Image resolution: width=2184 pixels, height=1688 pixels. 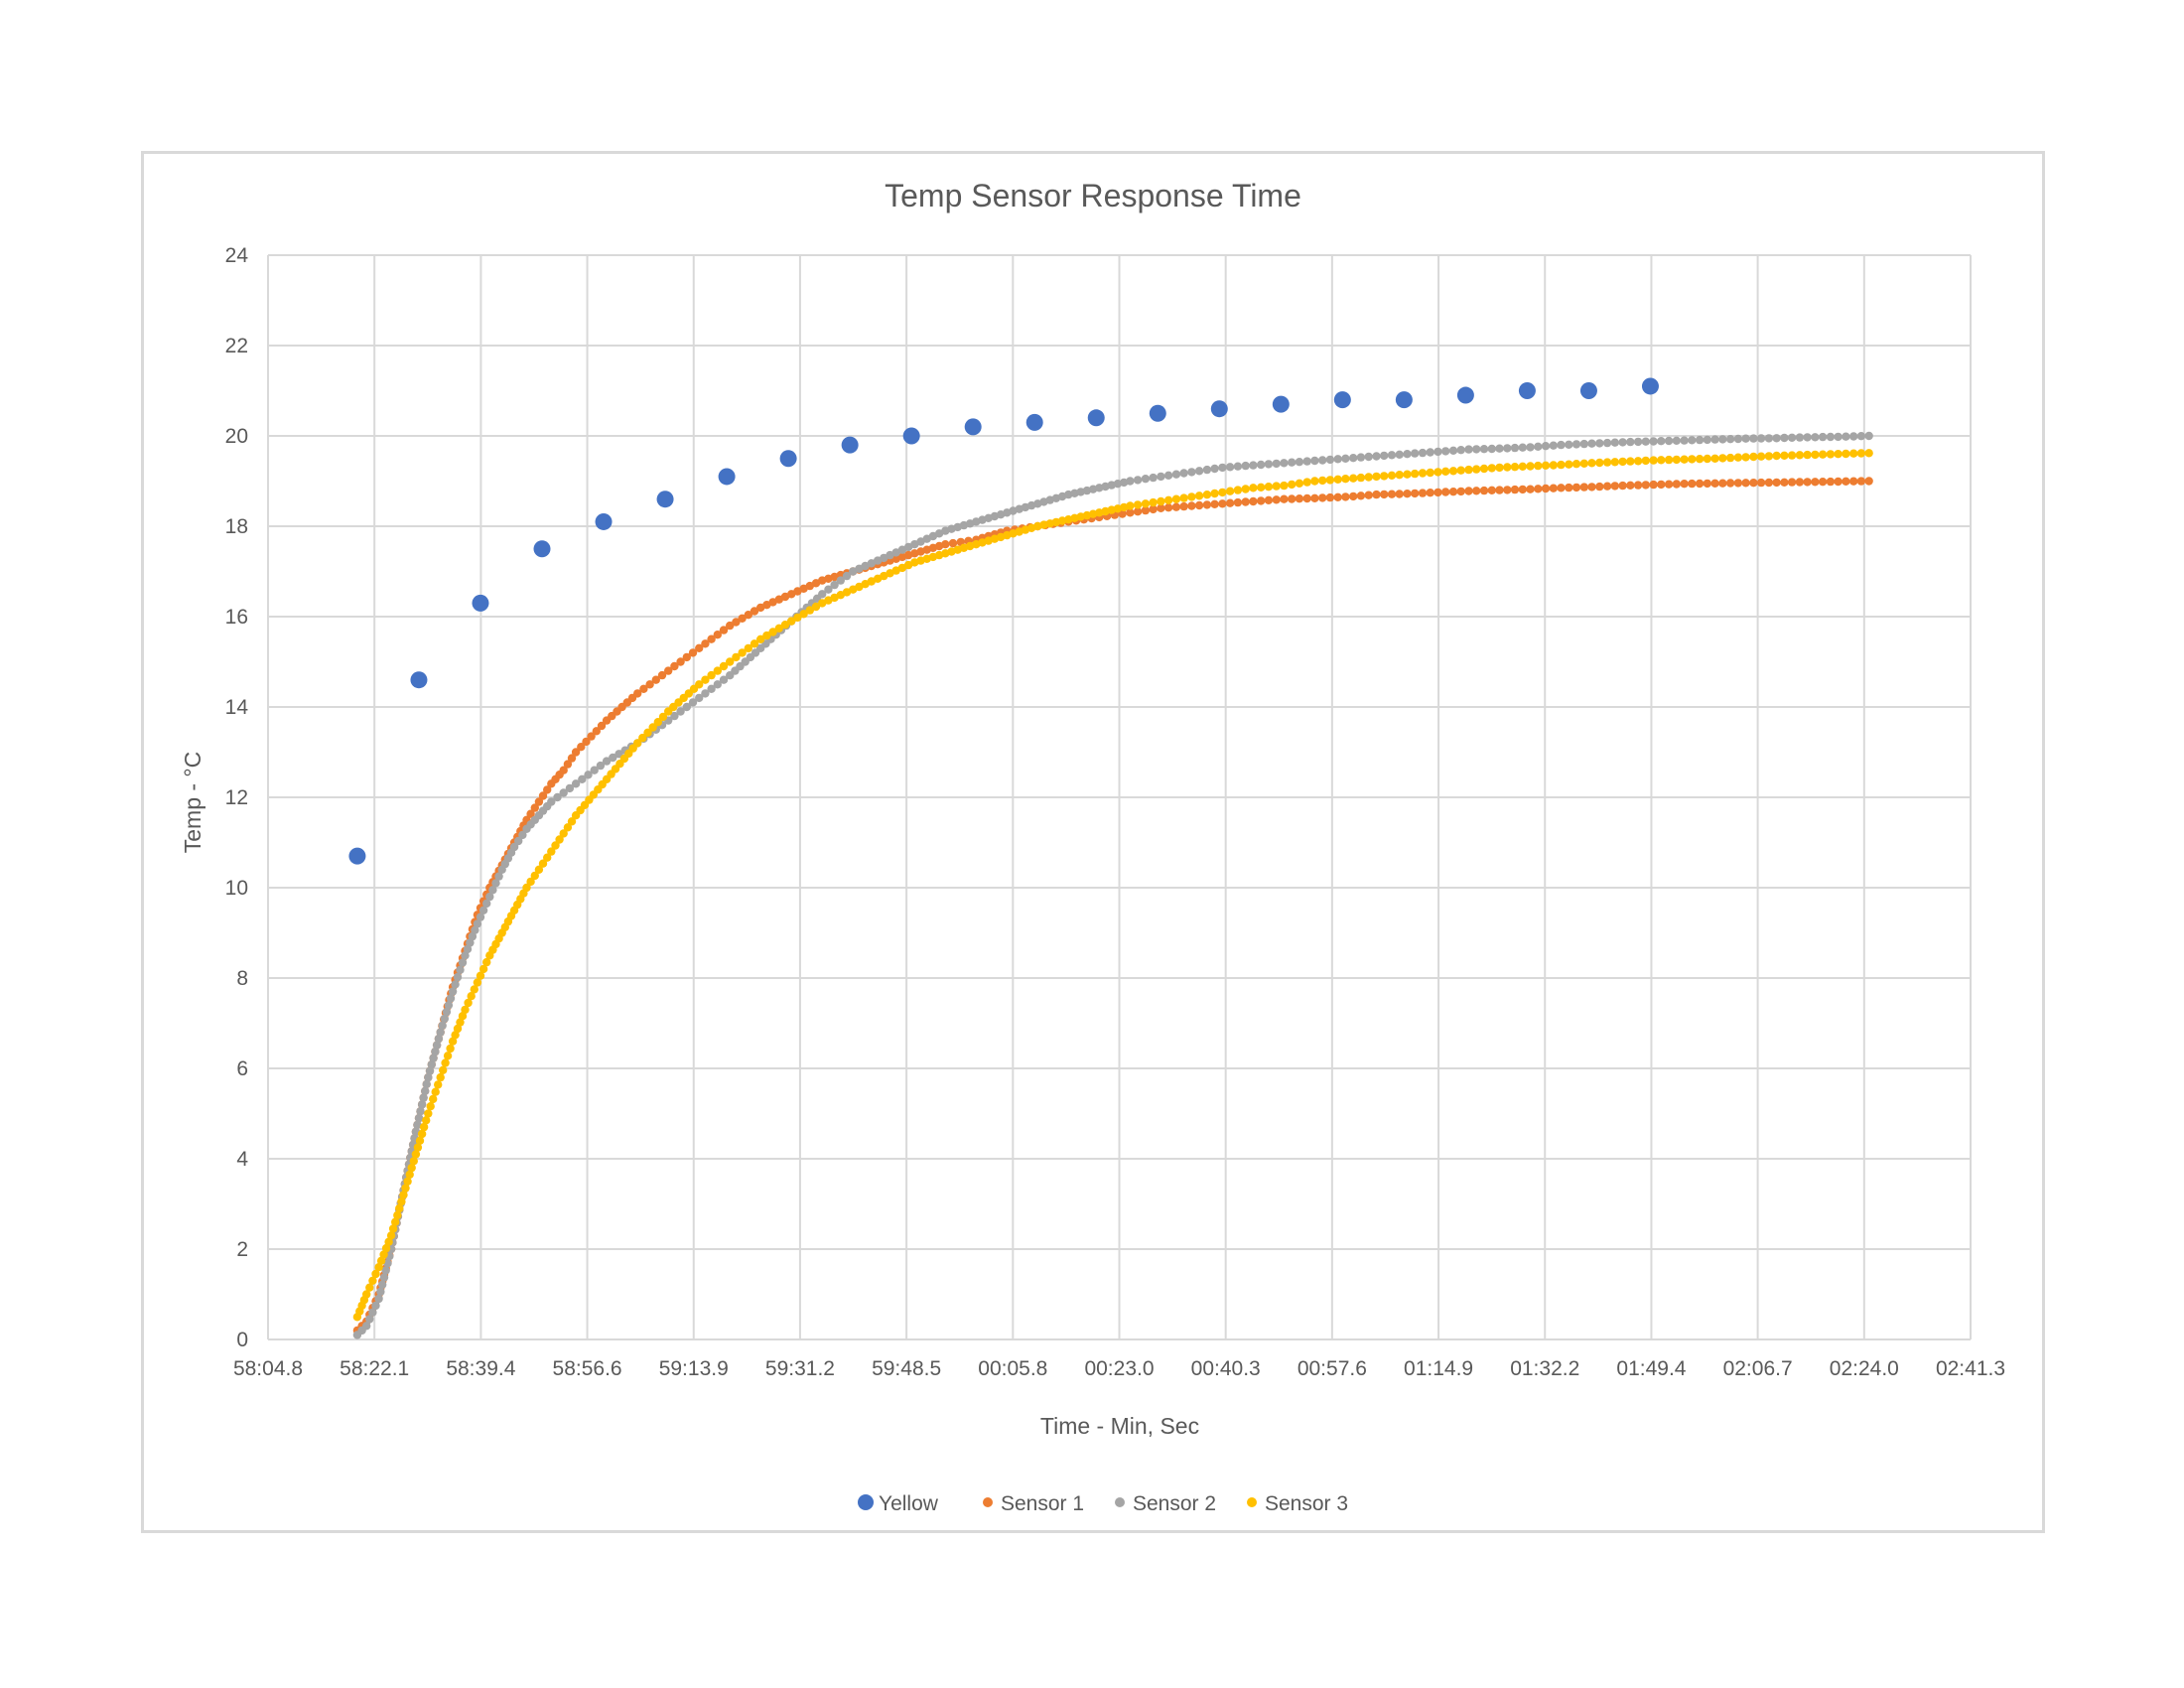 What do you see at coordinates (1544, 1368) in the screenshot?
I see `x-tick-label: 01:32.2` at bounding box center [1544, 1368].